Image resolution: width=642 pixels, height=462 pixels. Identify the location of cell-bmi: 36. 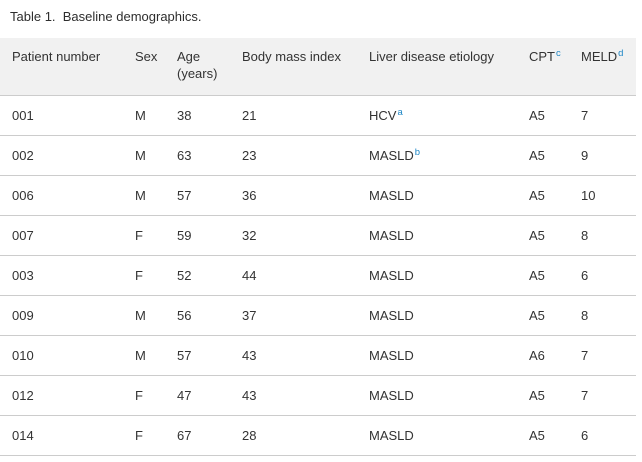
(293, 195).